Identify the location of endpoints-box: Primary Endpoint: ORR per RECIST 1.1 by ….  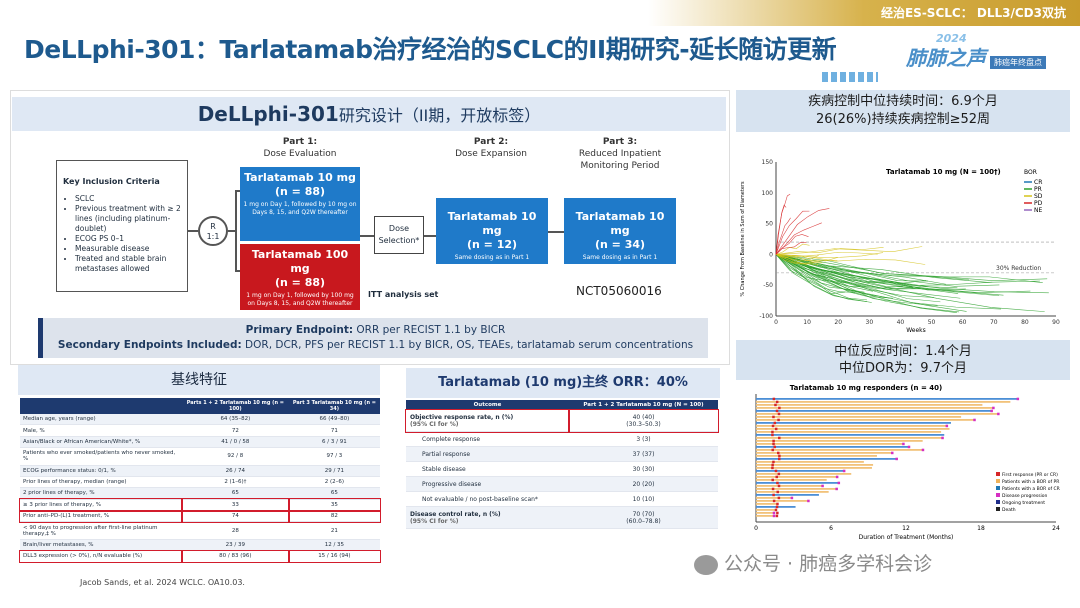
(373, 338).